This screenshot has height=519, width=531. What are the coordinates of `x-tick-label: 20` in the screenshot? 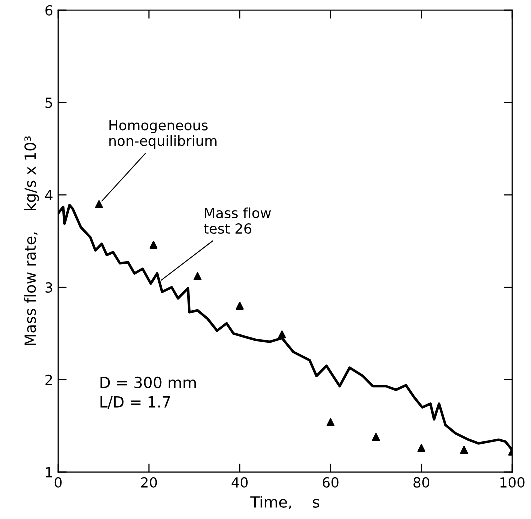 It's located at (149, 482).